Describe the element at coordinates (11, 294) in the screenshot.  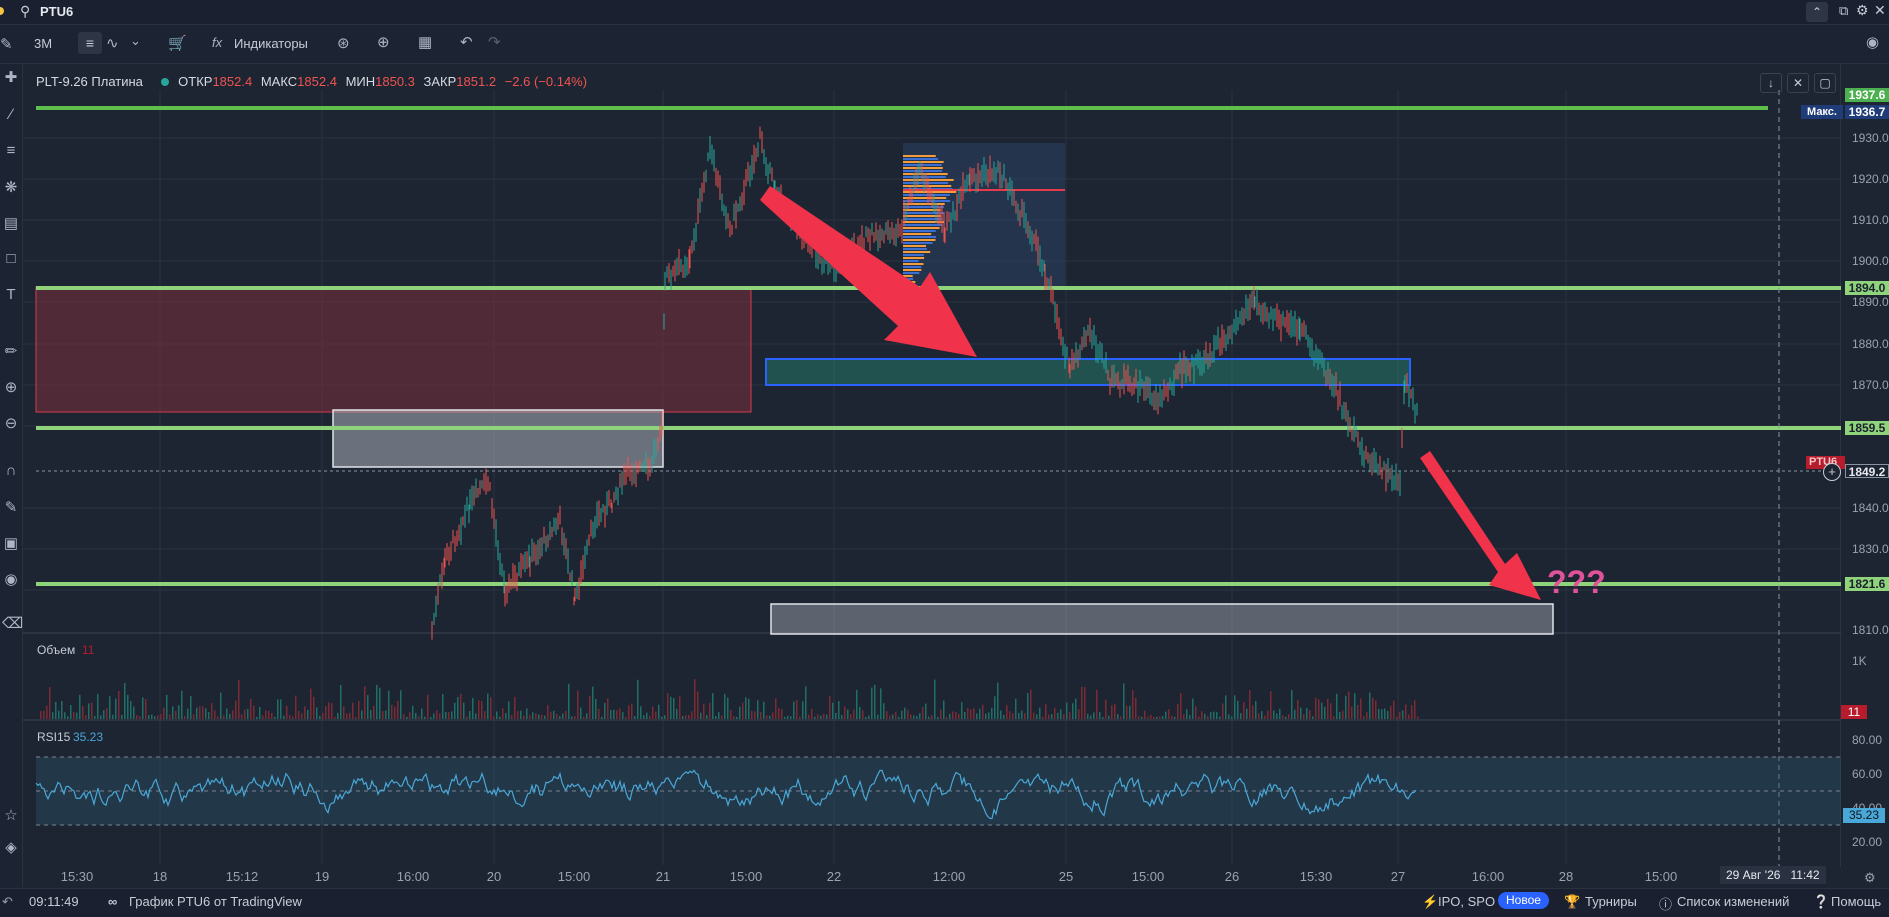
I see `text-icon: T` at that location.